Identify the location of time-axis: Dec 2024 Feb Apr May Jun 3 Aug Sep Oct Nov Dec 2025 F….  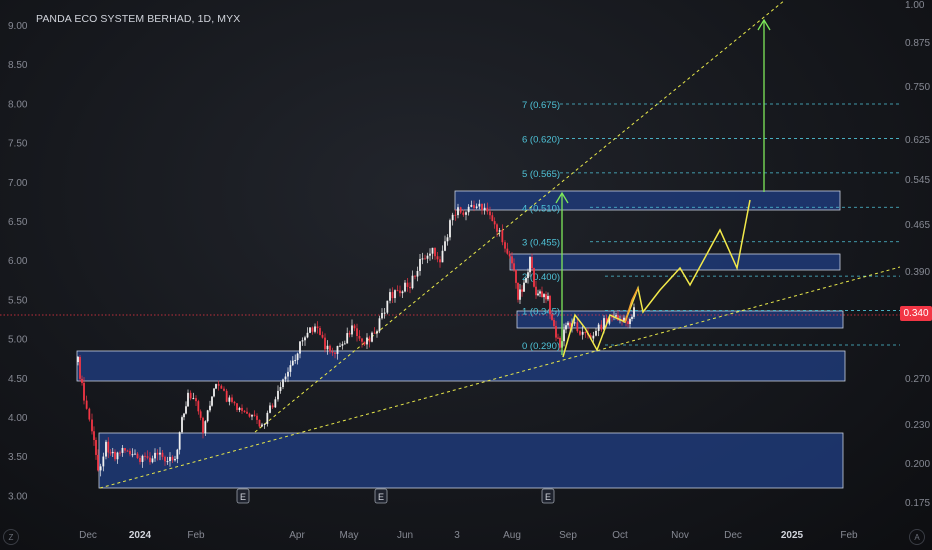
(468, 535).